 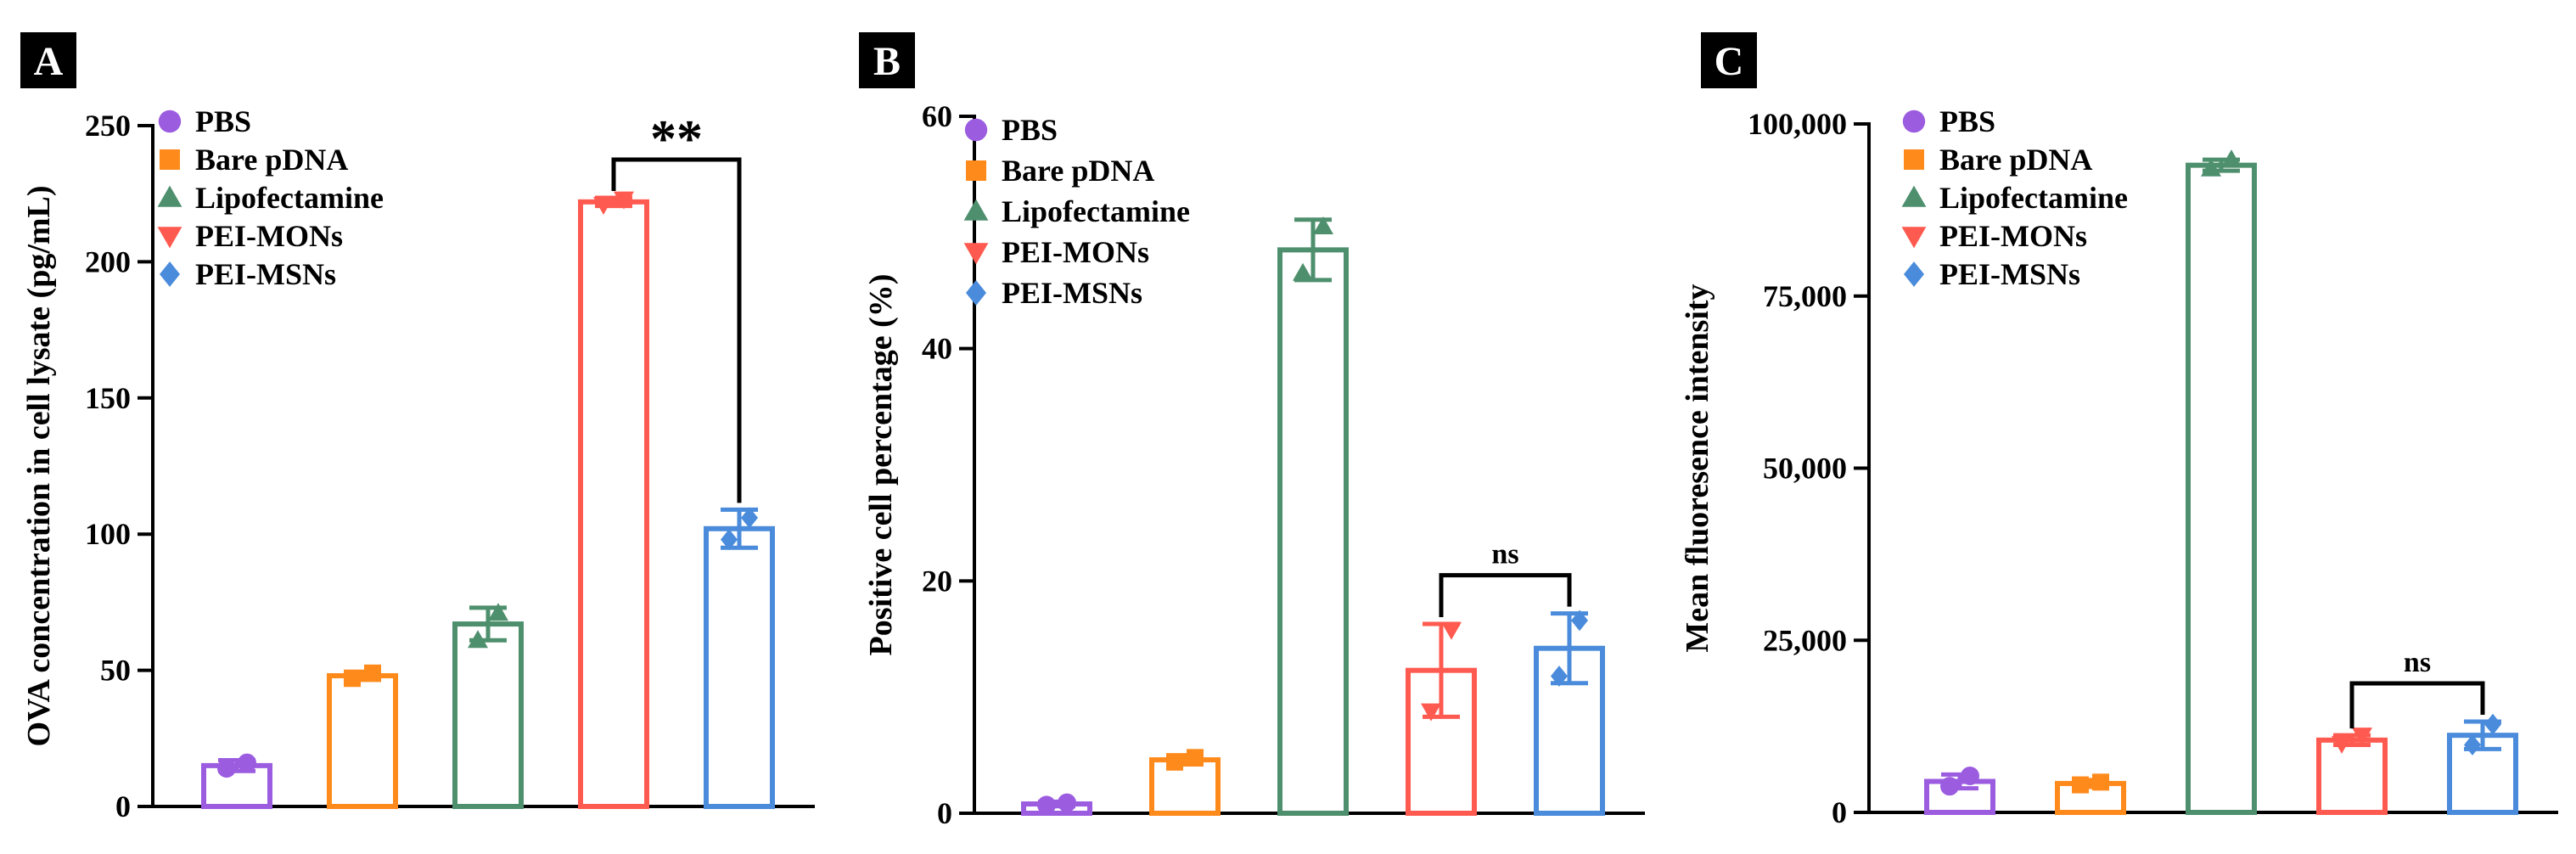 What do you see at coordinates (108, 398) in the screenshot?
I see `y-tick-label: 150` at bounding box center [108, 398].